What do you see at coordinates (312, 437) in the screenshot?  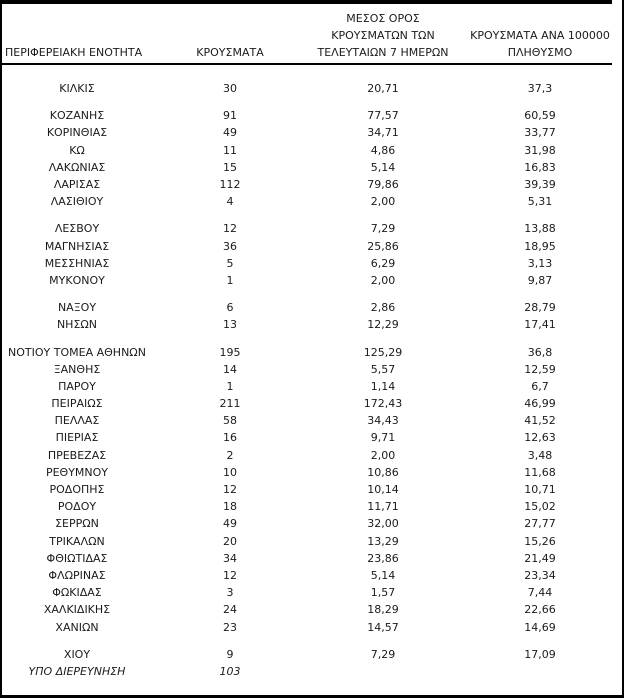 I see `table-row: ΠΙΕΡΙΑΣ 16 9,71 12,63` at bounding box center [312, 437].